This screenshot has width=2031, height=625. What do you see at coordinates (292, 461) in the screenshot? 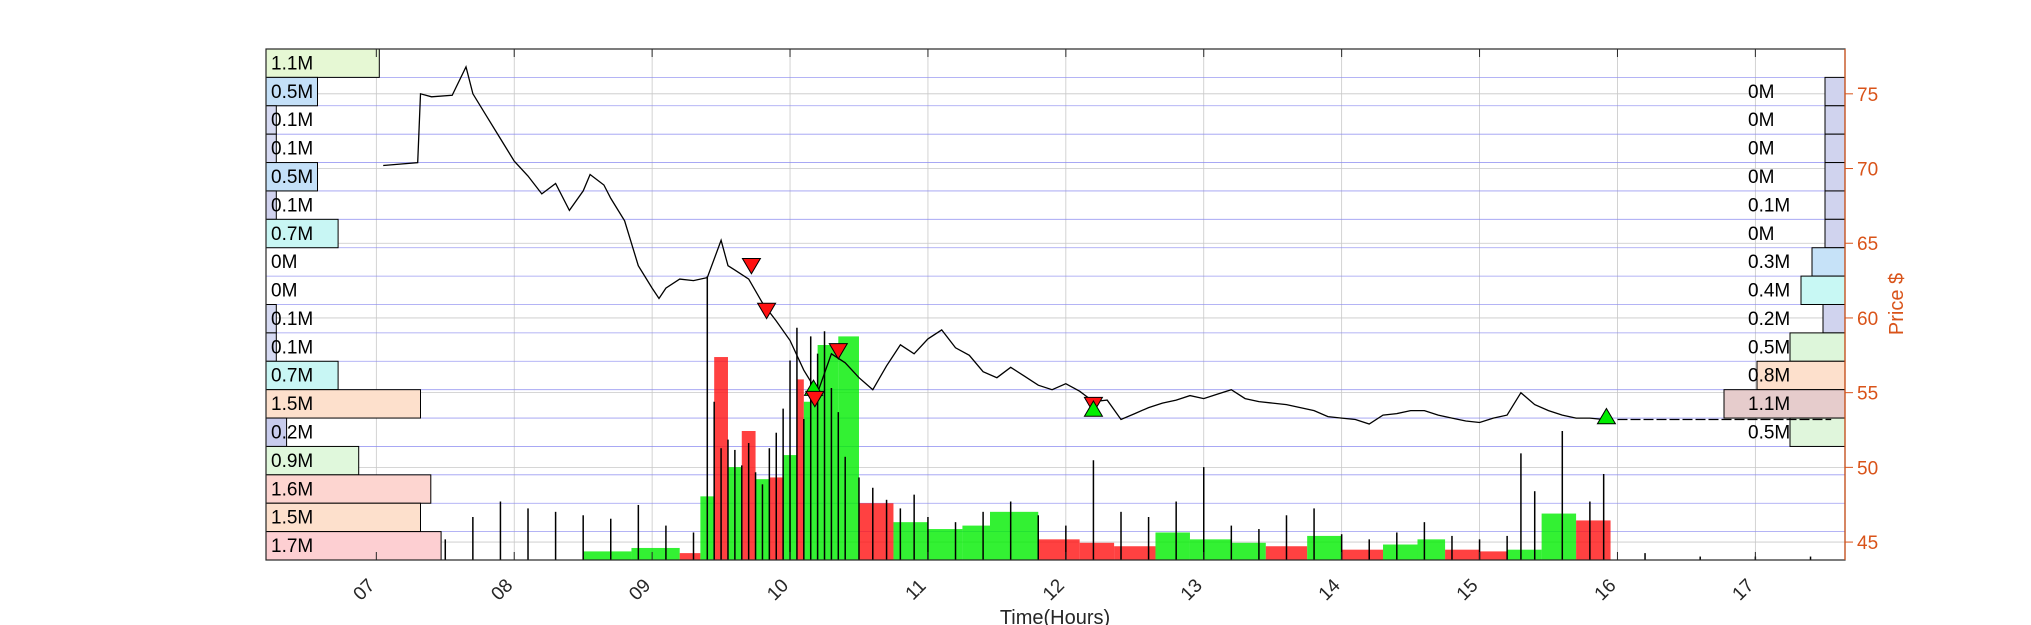
I see `volume-profile-left-label: 0.9M` at bounding box center [292, 461].